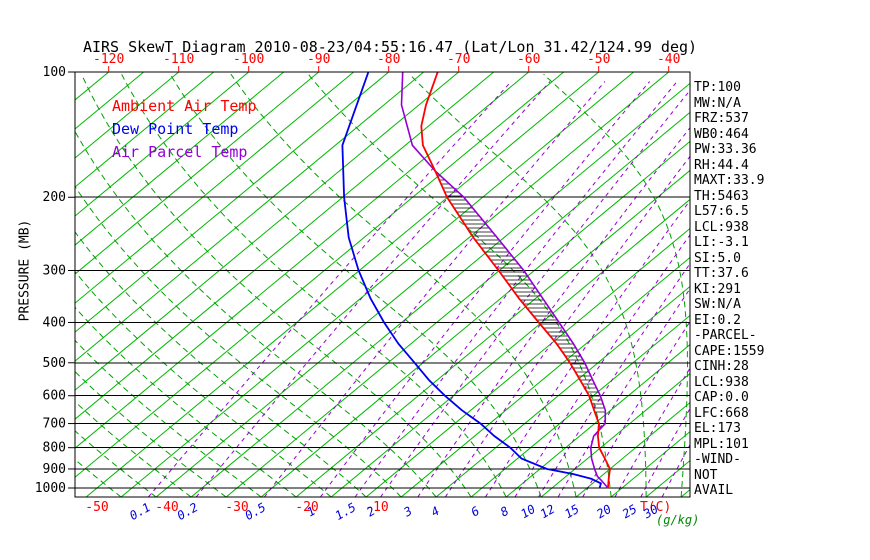 This screenshot has height=560, width=870. What do you see at coordinates (184, 106) in the screenshot?
I see `legend-item-0: Ambient Air Temp` at bounding box center [184, 106].